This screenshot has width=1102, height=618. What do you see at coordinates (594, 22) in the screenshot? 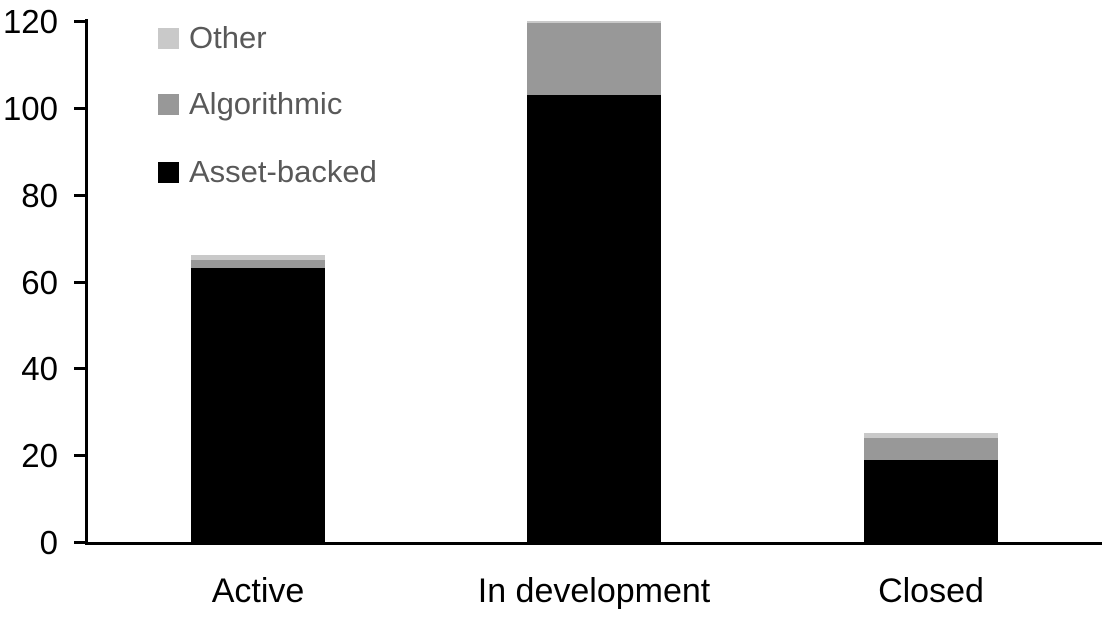
I see `bar-segment-in-development-other` at bounding box center [594, 22].